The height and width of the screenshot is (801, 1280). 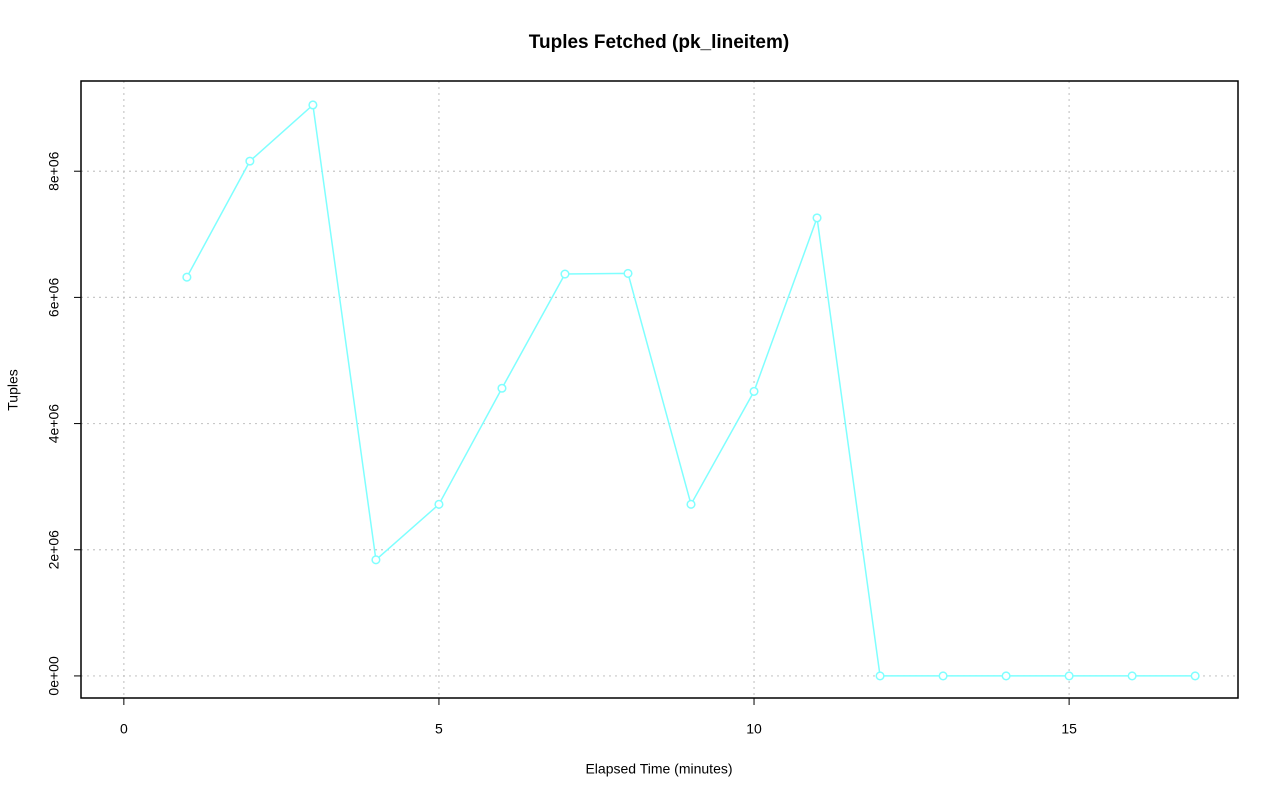 I want to click on y-tick-label: 2e+06, so click(x=54, y=550).